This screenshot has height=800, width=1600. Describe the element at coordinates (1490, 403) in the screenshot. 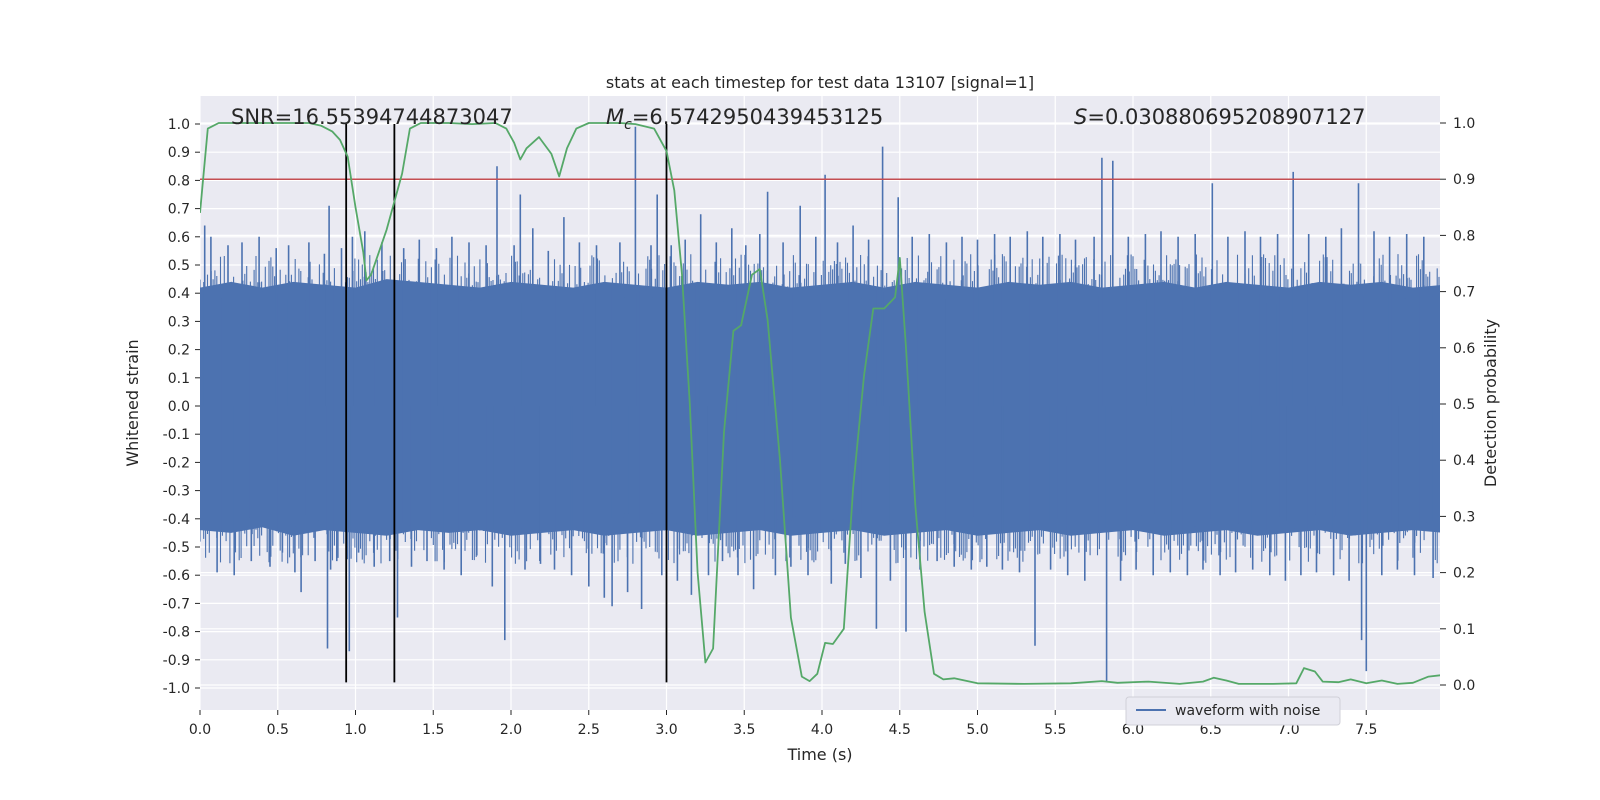

I see `y-right-axis-label: Detection probability` at that location.